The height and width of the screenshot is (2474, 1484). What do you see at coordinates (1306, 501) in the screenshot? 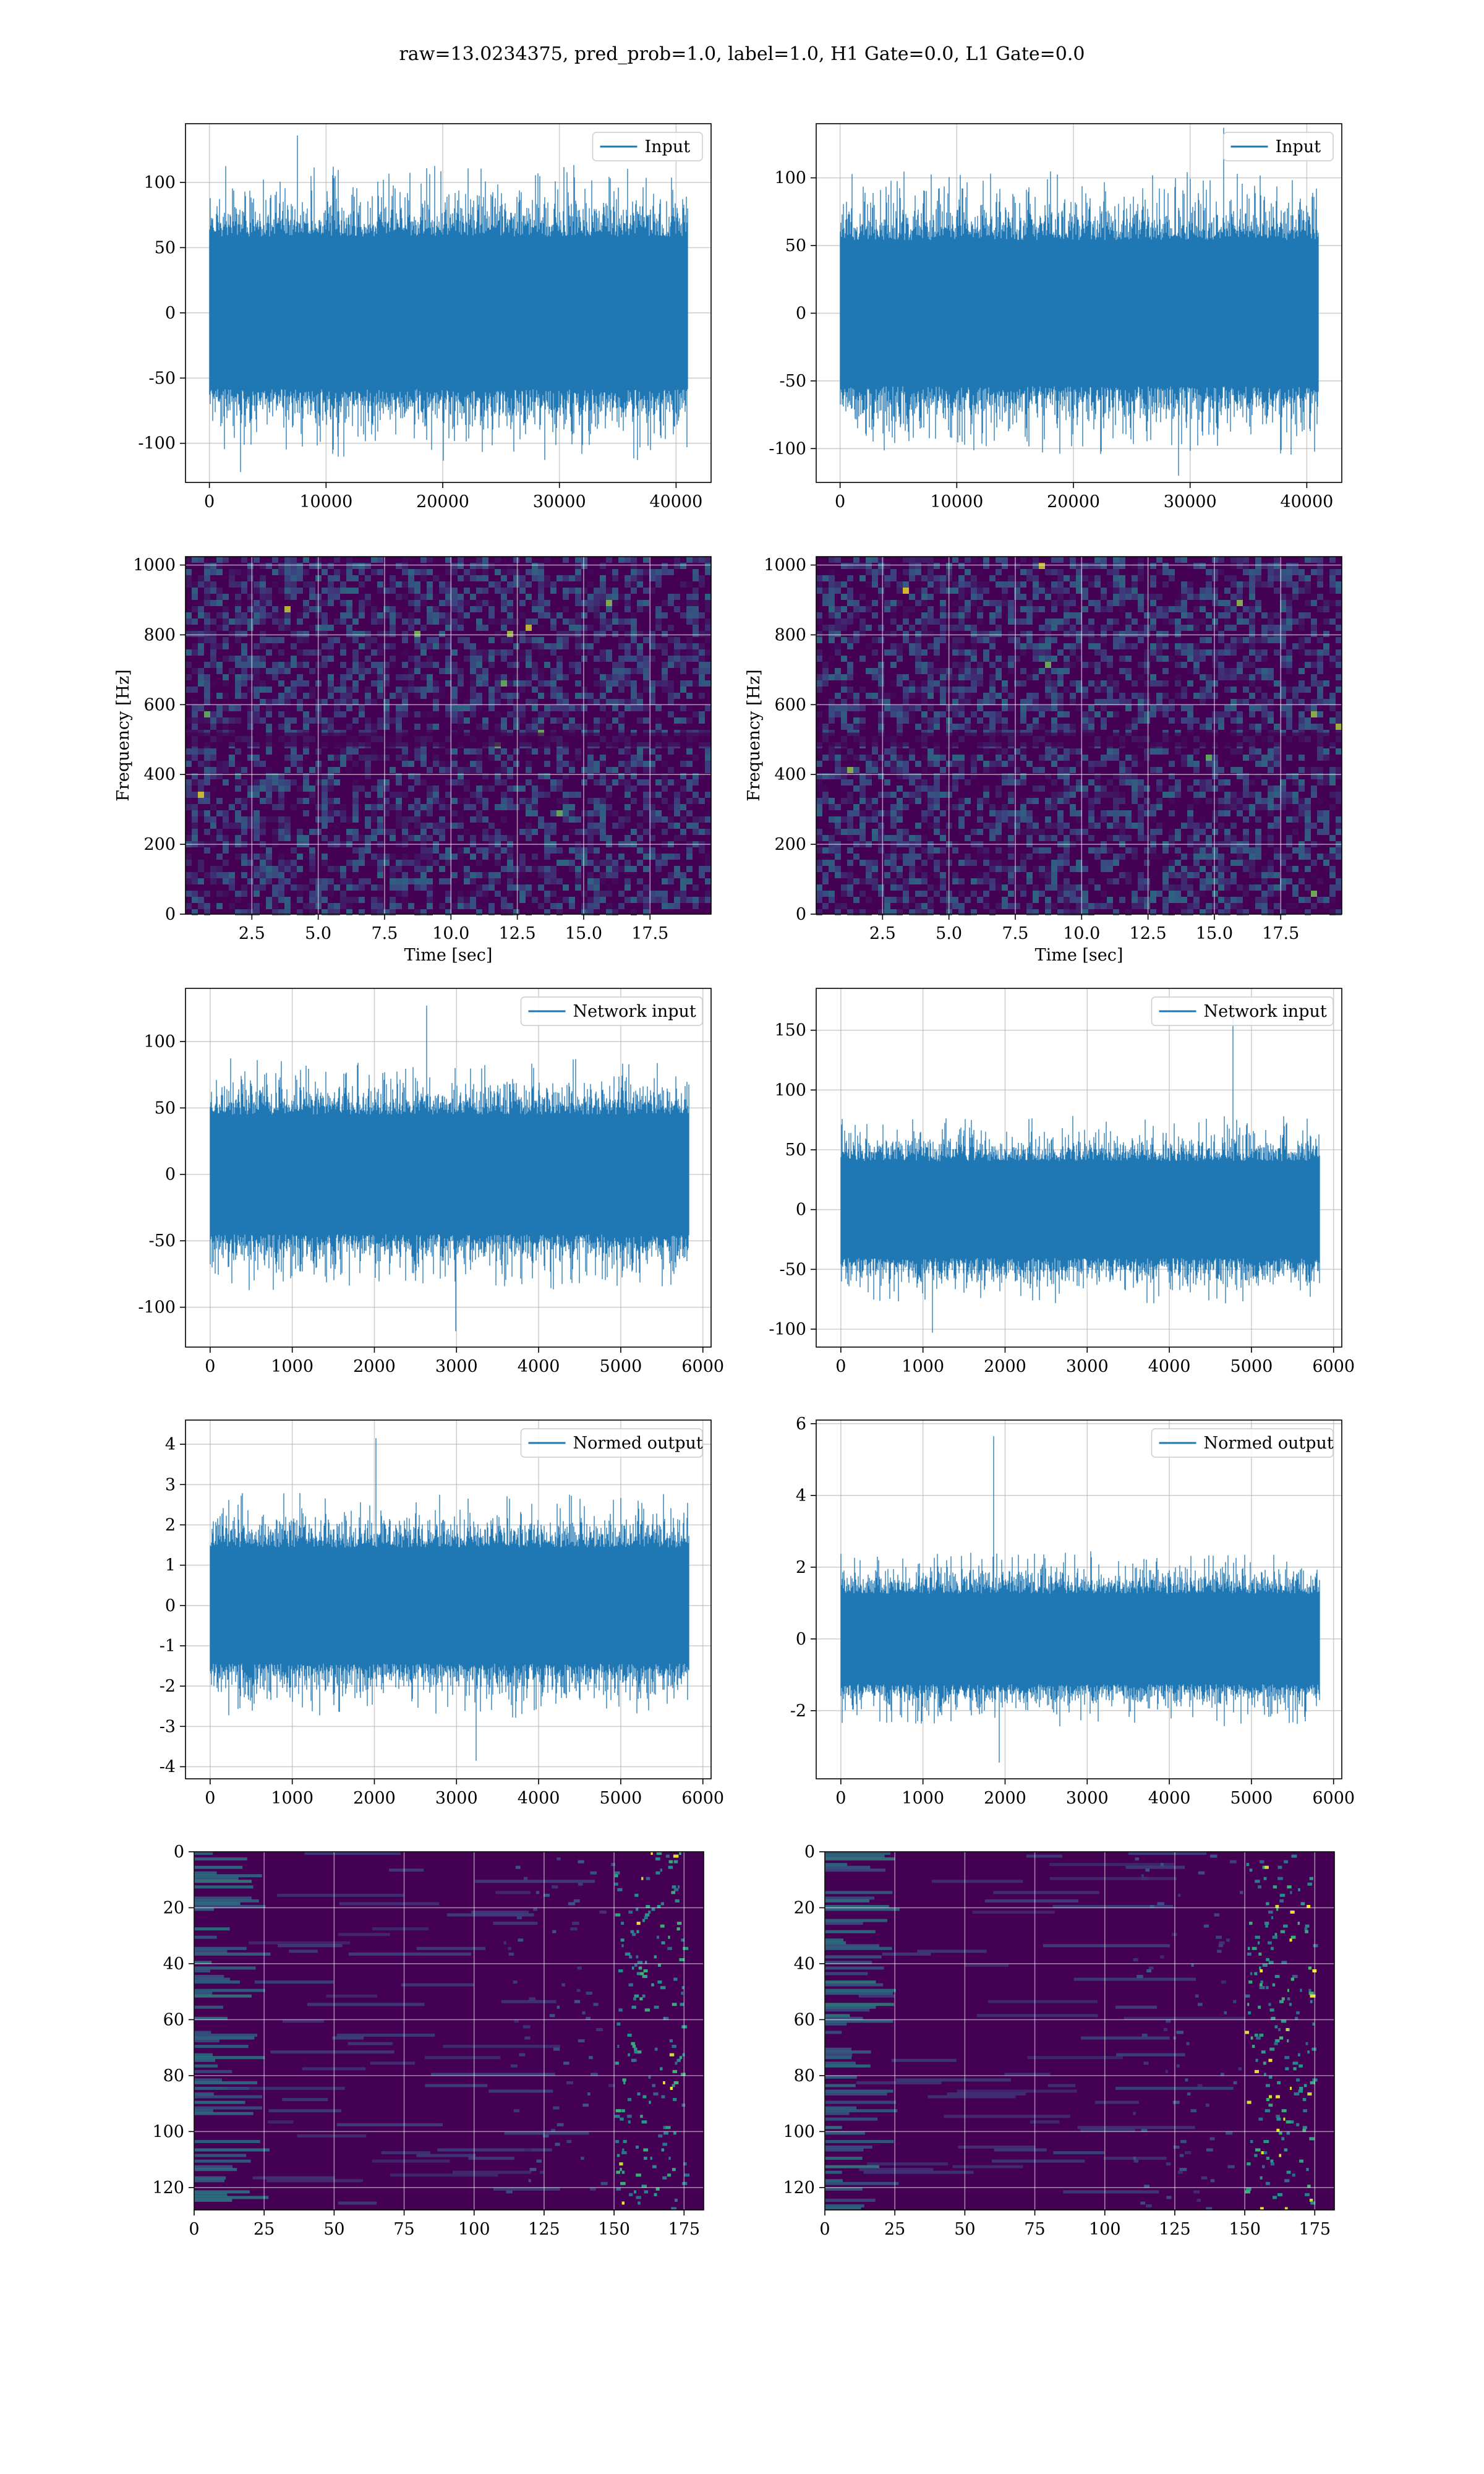
I see `x-tick-label: 40000` at bounding box center [1306, 501].